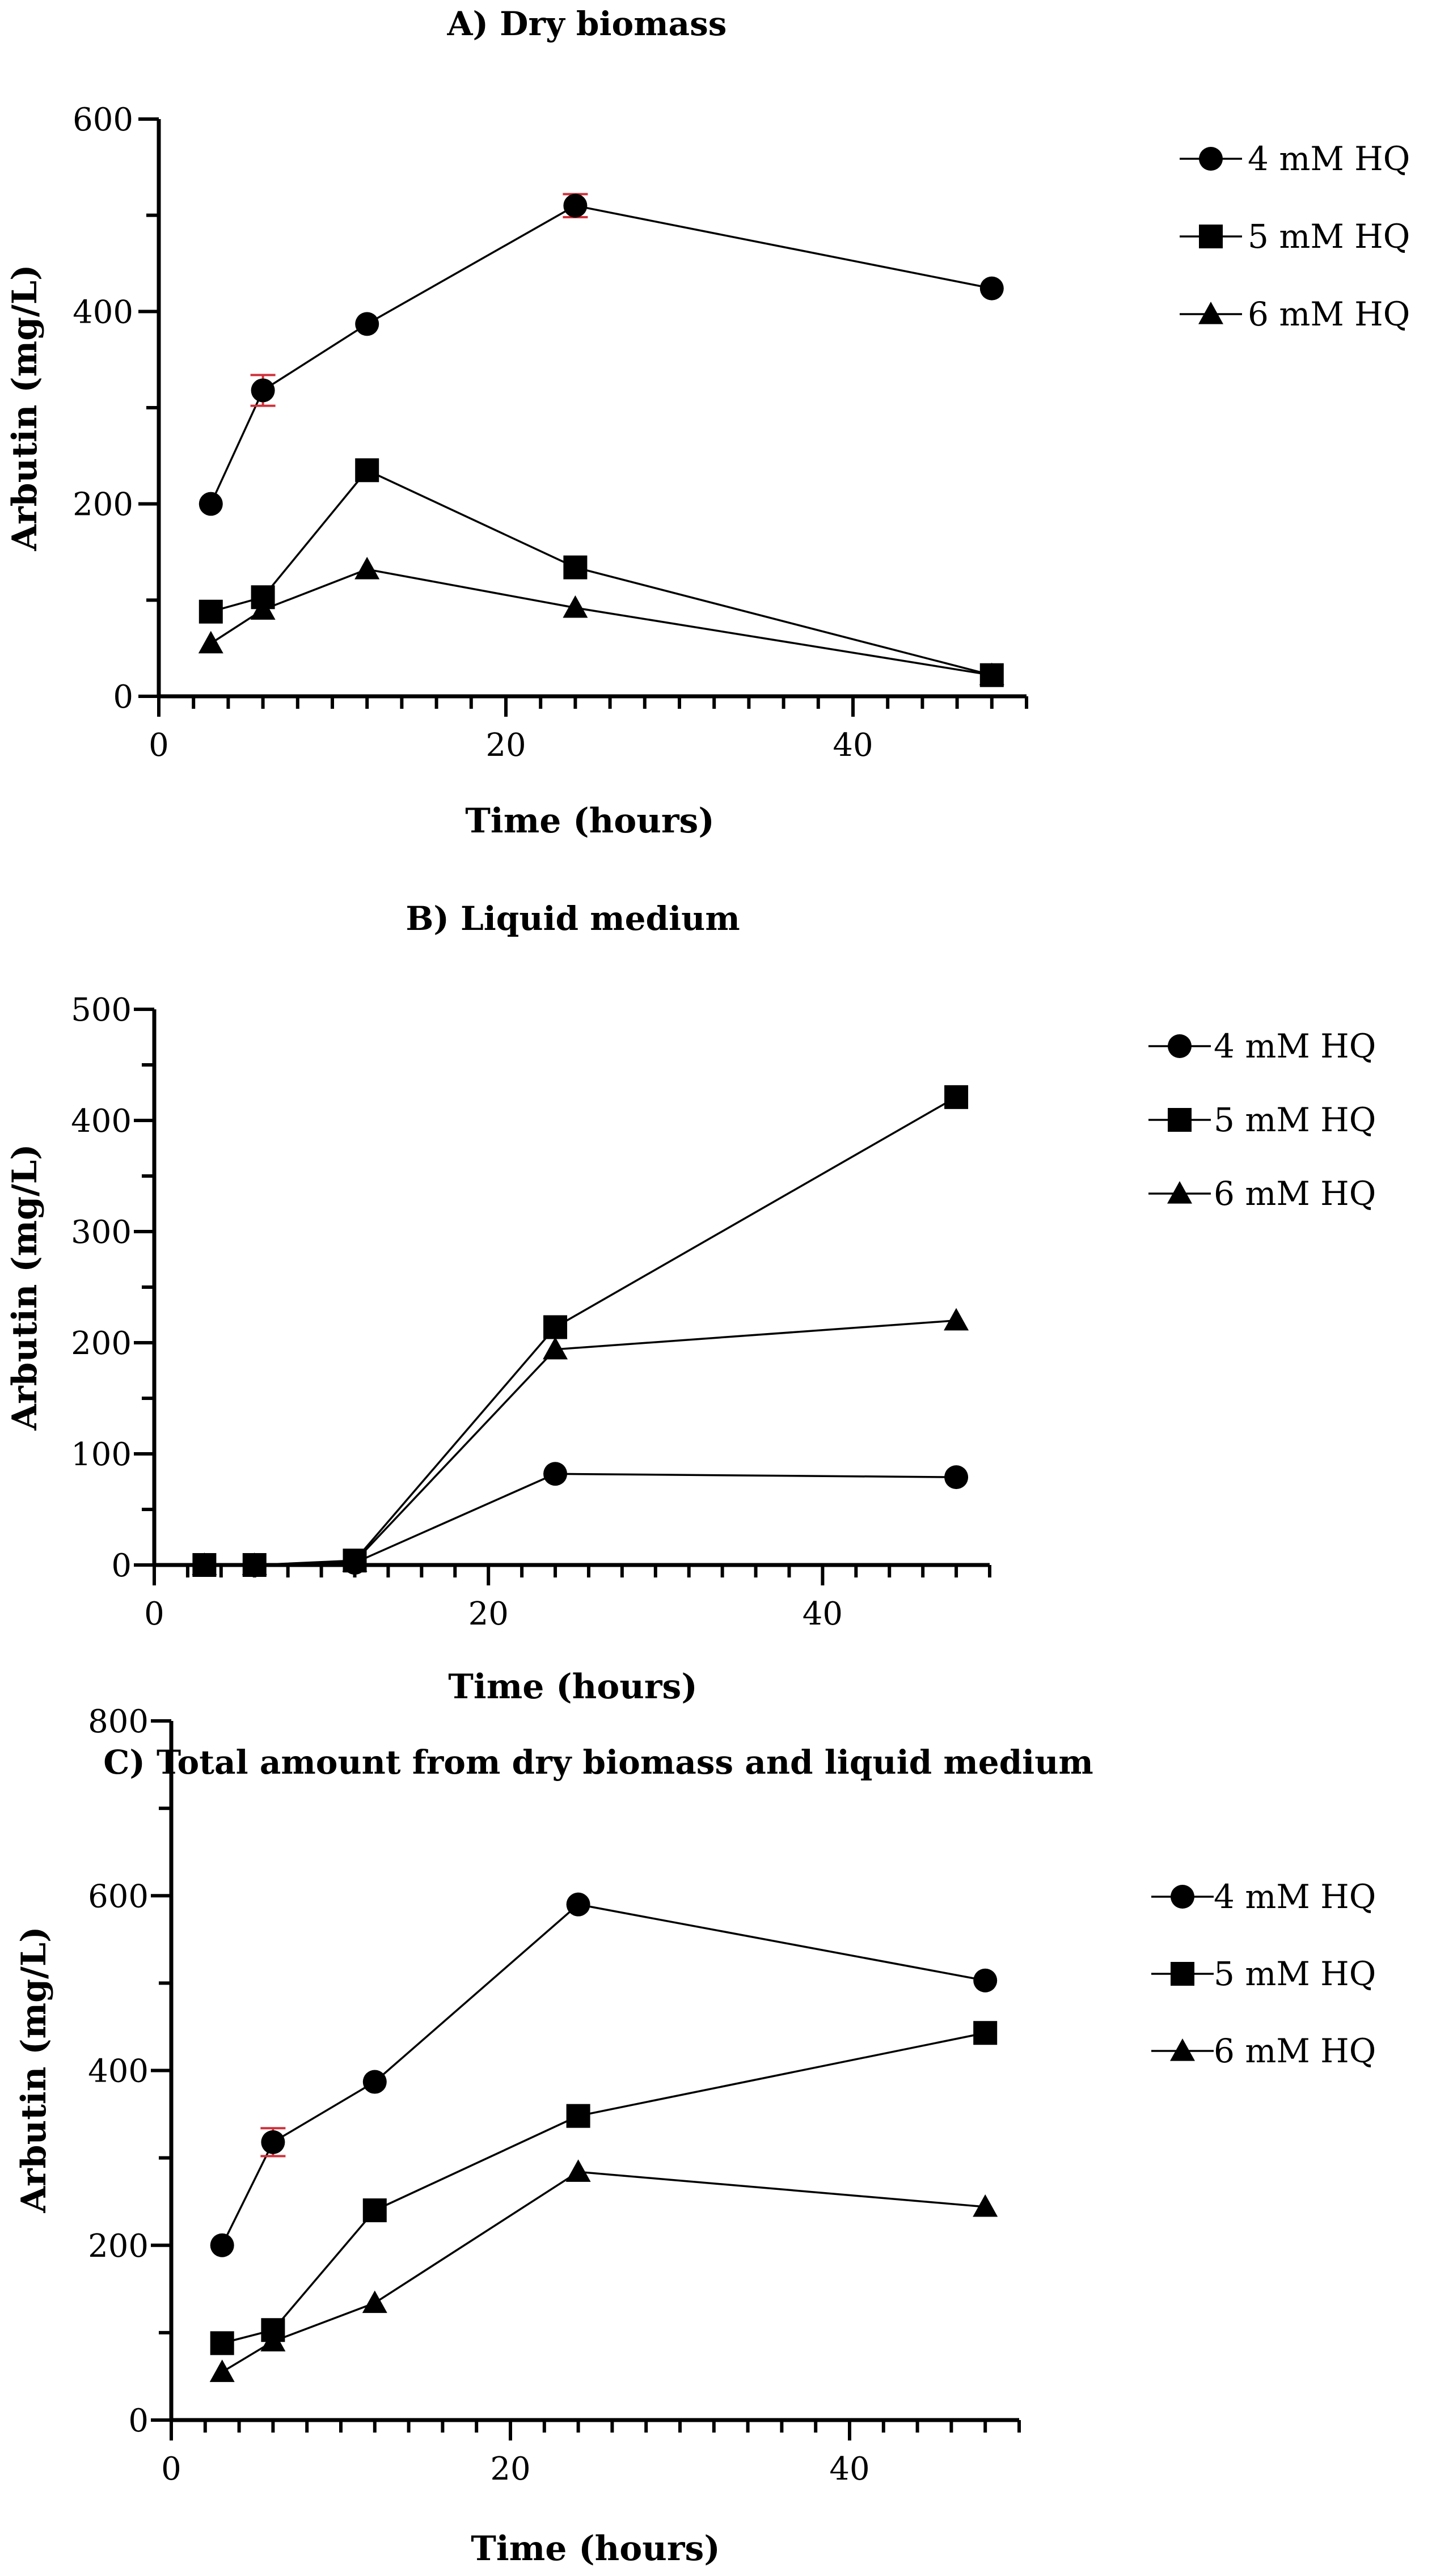 The height and width of the screenshot is (2576, 1436). Describe the element at coordinates (119, 1721) in the screenshot. I see `y-tick-label: 800` at that location.